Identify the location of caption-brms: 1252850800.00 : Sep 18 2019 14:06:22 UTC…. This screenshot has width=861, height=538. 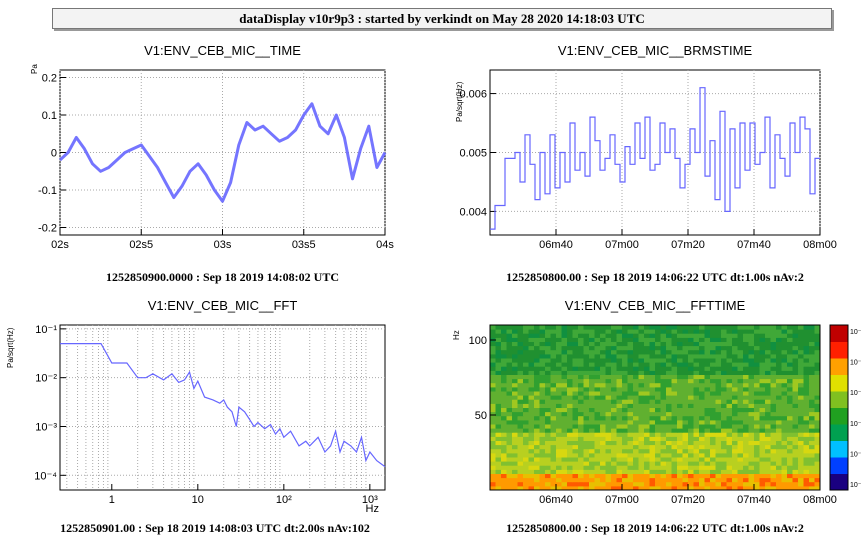
(655, 277).